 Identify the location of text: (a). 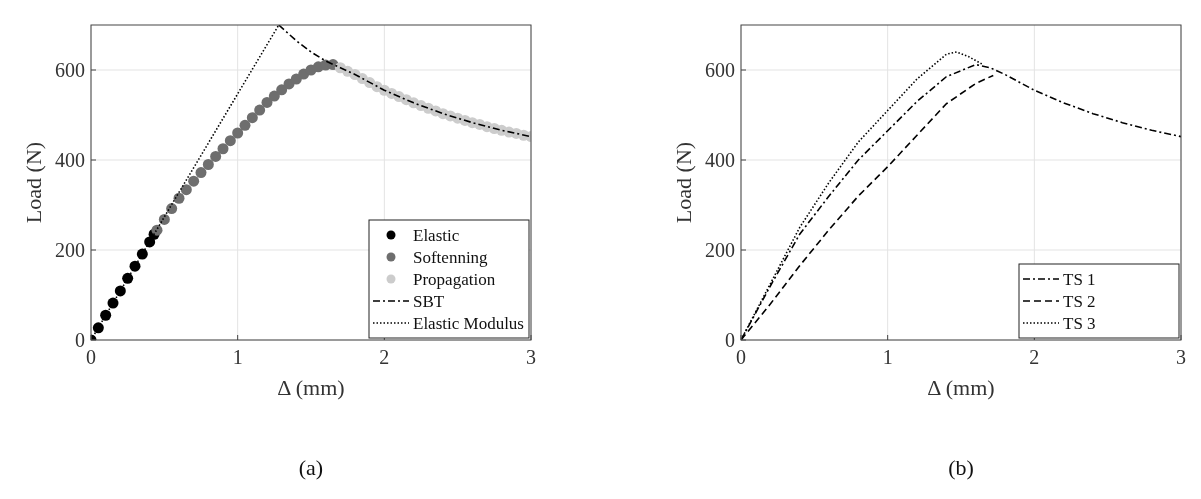
(311, 467).